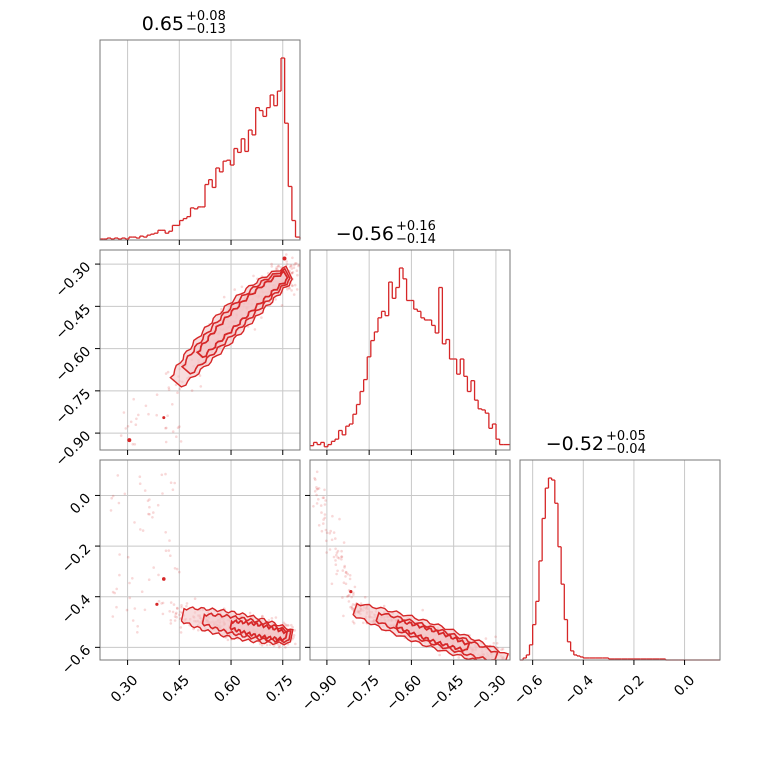  I want to click on x-tick-label: −0.90, so click(320, 693).